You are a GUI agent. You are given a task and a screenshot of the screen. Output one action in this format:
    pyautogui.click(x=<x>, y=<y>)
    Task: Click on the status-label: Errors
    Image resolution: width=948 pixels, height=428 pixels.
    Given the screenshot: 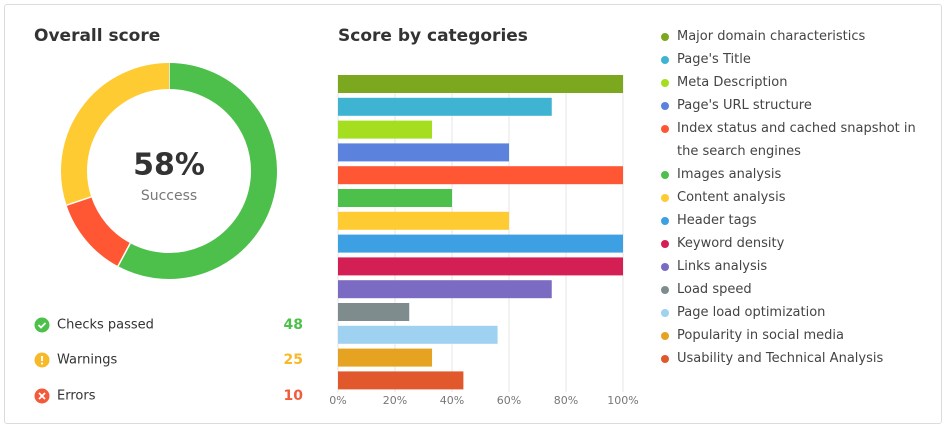 What is the action you would take?
    pyautogui.click(x=76, y=396)
    